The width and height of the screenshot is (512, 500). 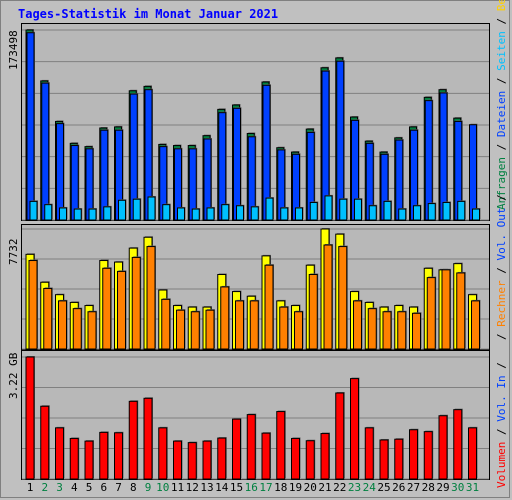 I want to click on x-tick-label: 15, so click(x=236, y=487).